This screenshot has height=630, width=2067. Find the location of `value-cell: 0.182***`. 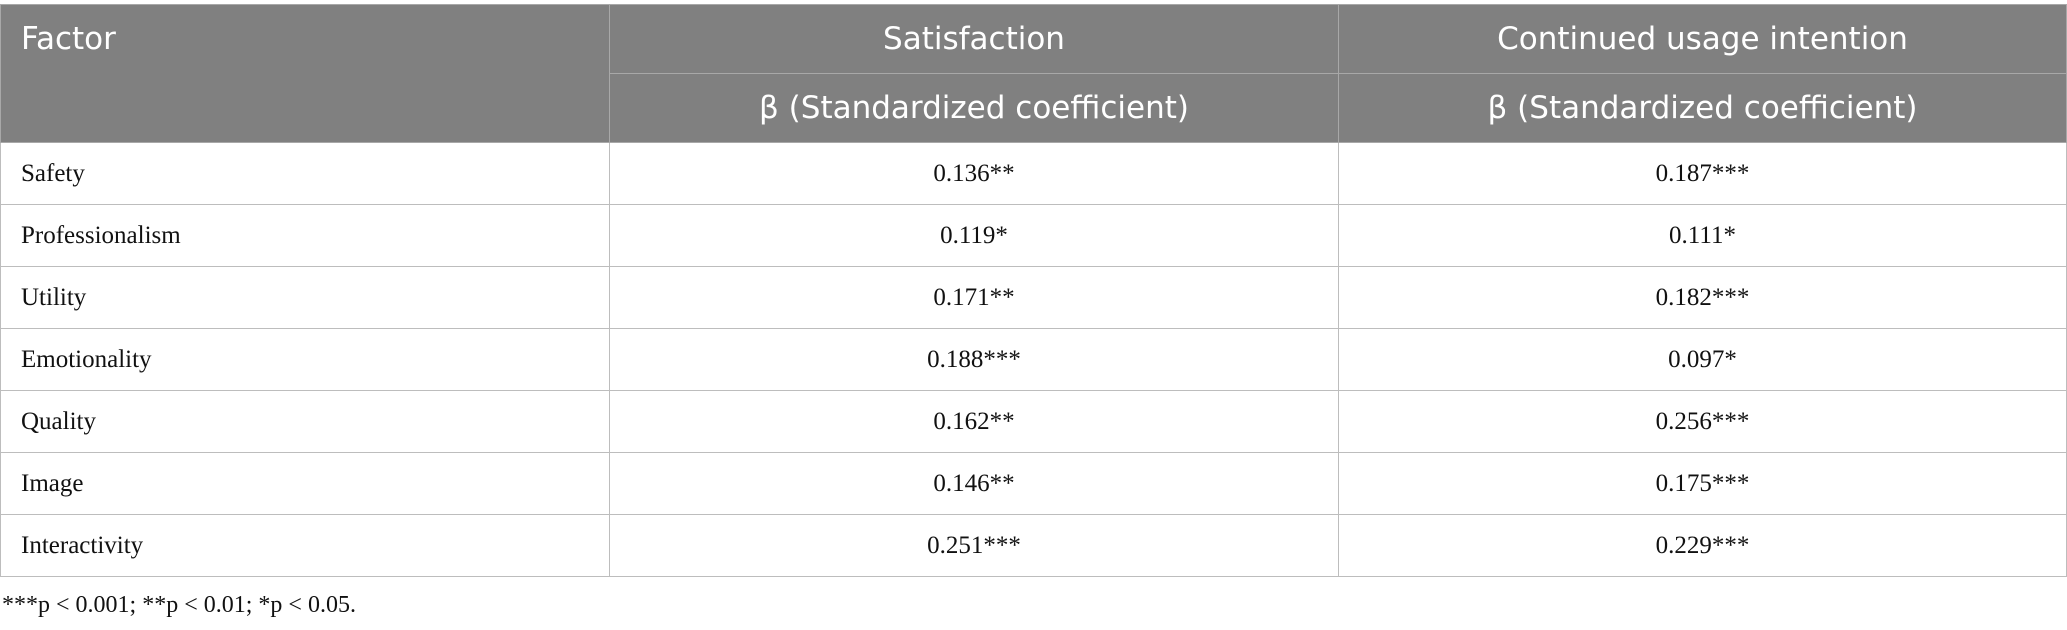

value-cell: 0.182*** is located at coordinates (1702, 297).